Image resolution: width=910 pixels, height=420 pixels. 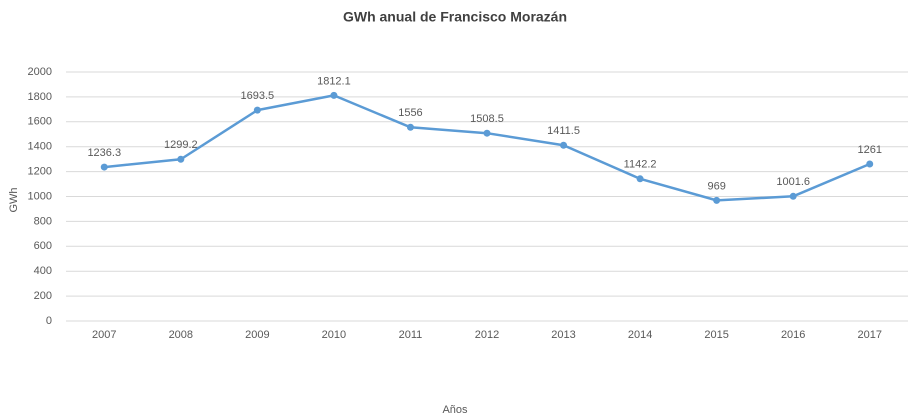 What do you see at coordinates (716, 335) in the screenshot?
I see `x-tick-label: 2015` at bounding box center [716, 335].